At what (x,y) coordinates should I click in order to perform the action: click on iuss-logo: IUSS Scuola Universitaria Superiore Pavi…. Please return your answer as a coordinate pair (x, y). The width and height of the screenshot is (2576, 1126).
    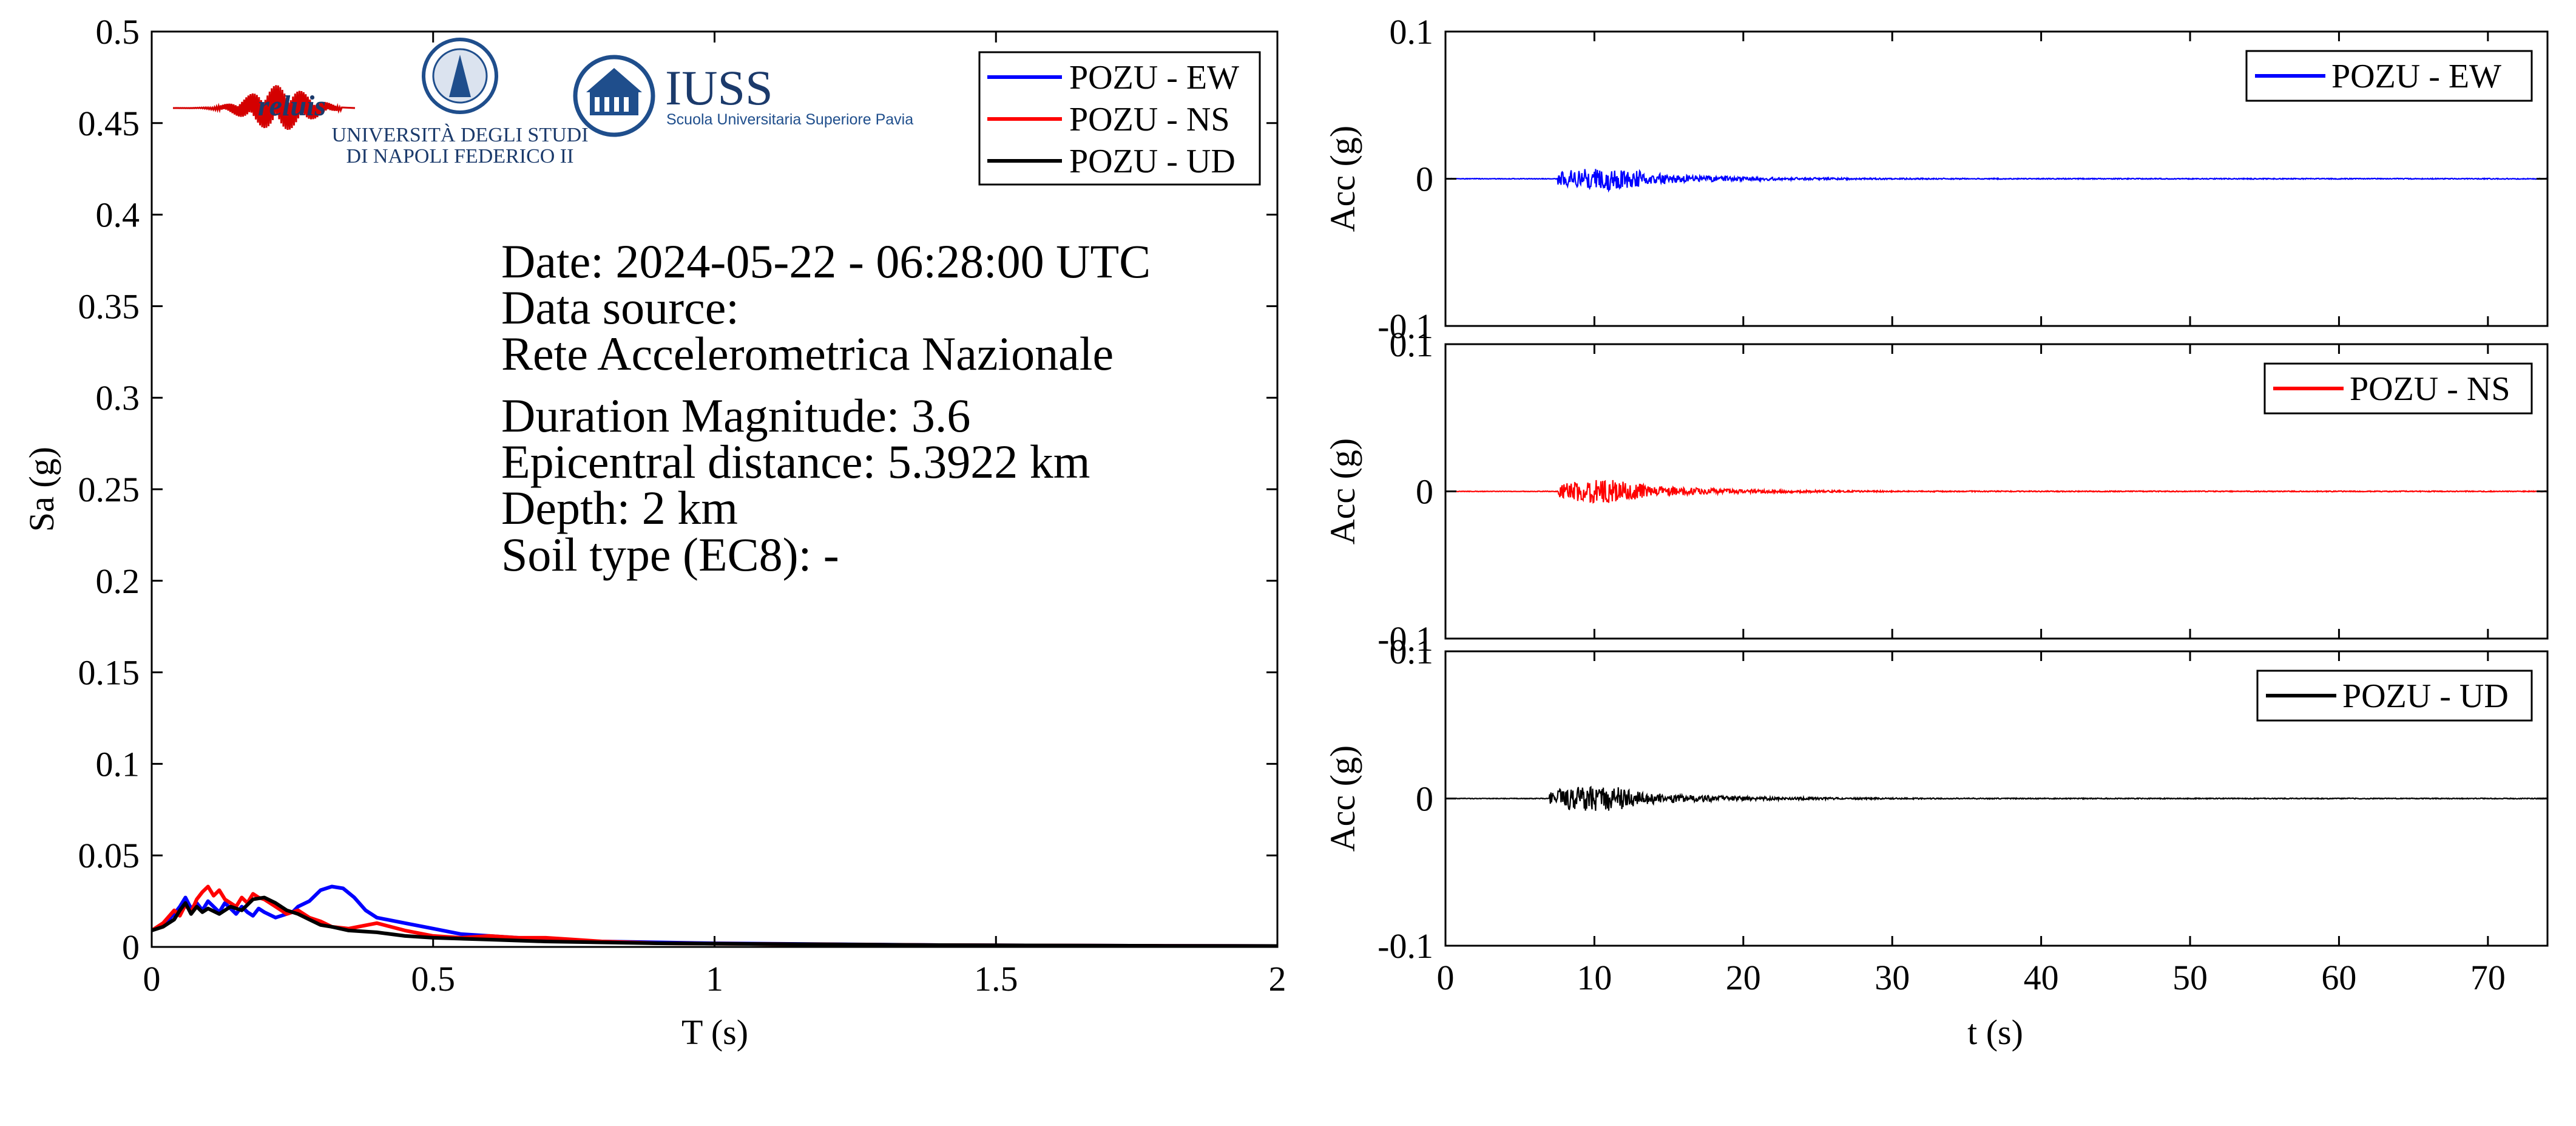
    Looking at the image, I should click on (743, 96).